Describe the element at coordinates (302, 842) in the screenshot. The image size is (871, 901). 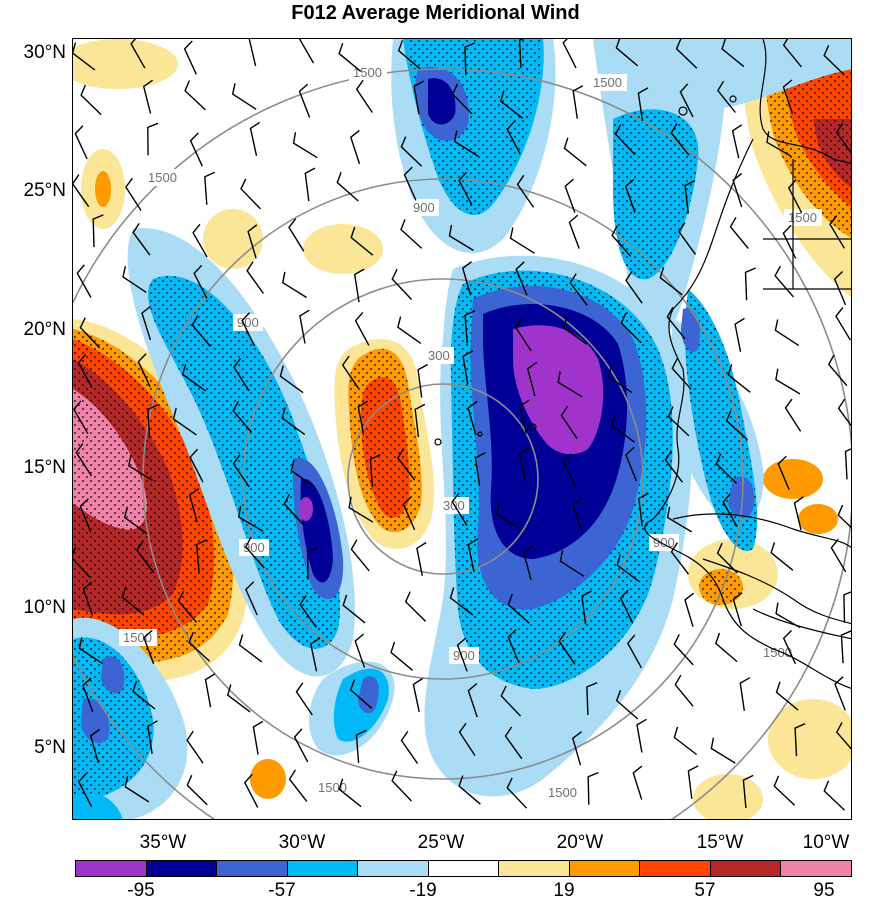
I see `lon-label-30w: 30°W` at that location.